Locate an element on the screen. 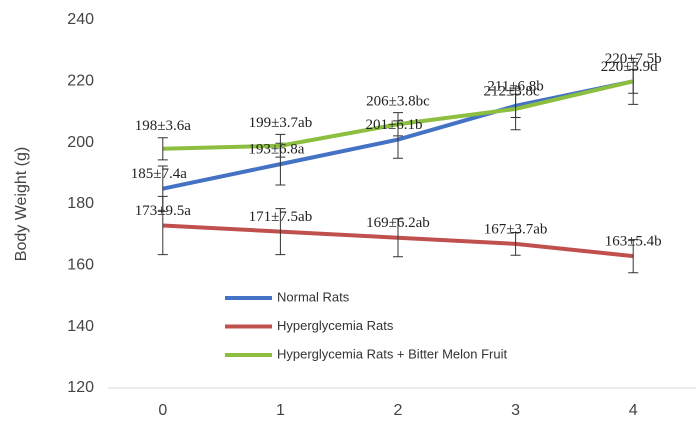 This screenshot has height=423, width=696. x-tick-label: 2 is located at coordinates (398, 410).